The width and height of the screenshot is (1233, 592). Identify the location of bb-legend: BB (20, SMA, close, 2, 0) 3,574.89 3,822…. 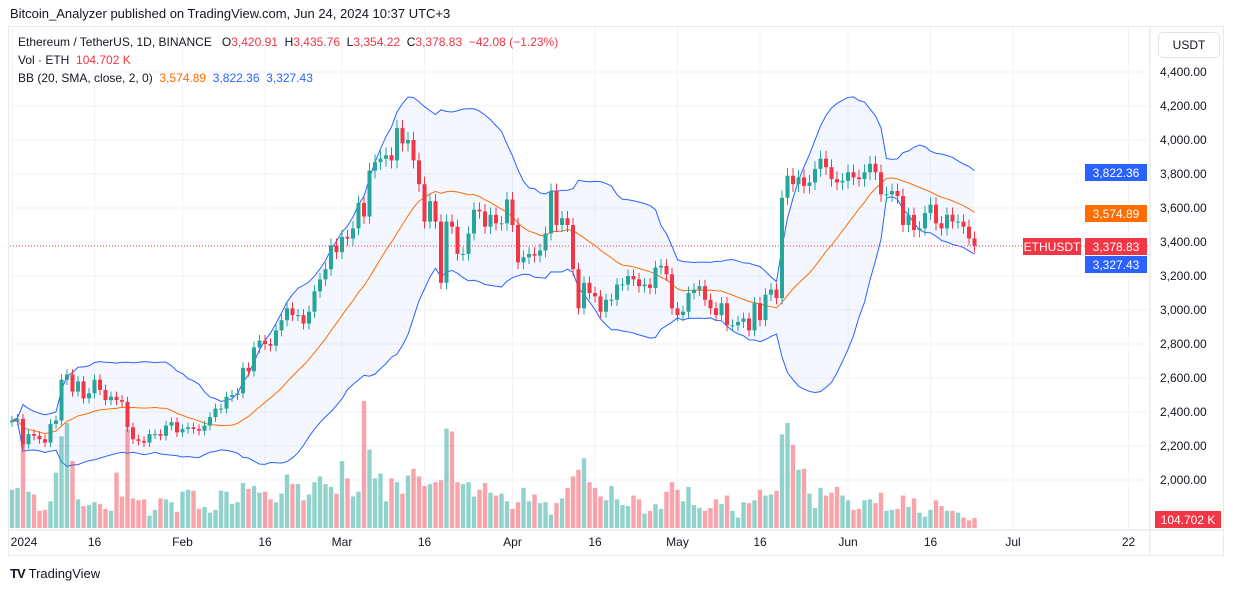
(165, 78).